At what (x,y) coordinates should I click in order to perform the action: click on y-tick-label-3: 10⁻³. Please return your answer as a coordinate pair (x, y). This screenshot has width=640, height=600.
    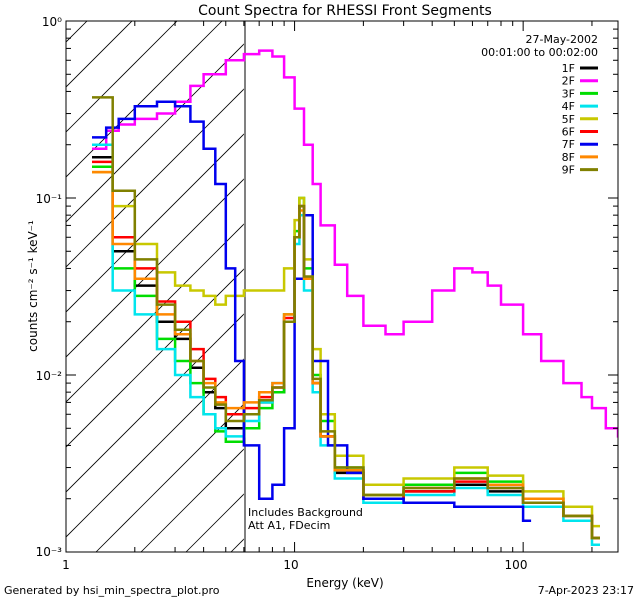
    Looking at the image, I should click on (49, 552).